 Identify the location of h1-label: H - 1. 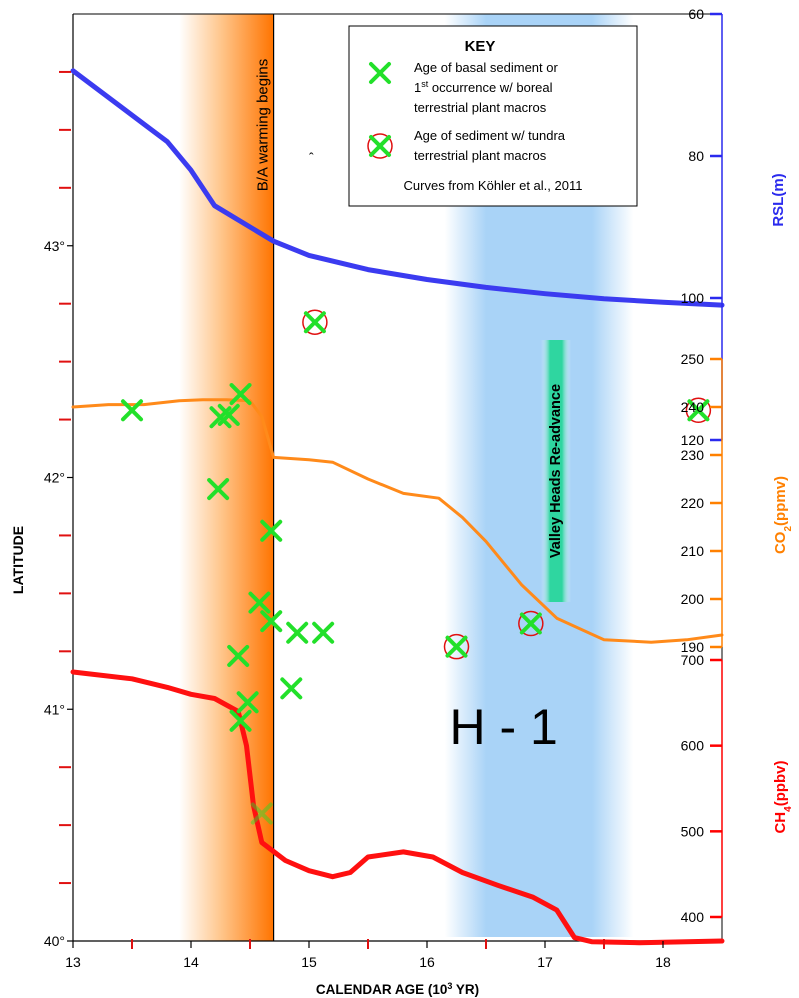
(504, 727).